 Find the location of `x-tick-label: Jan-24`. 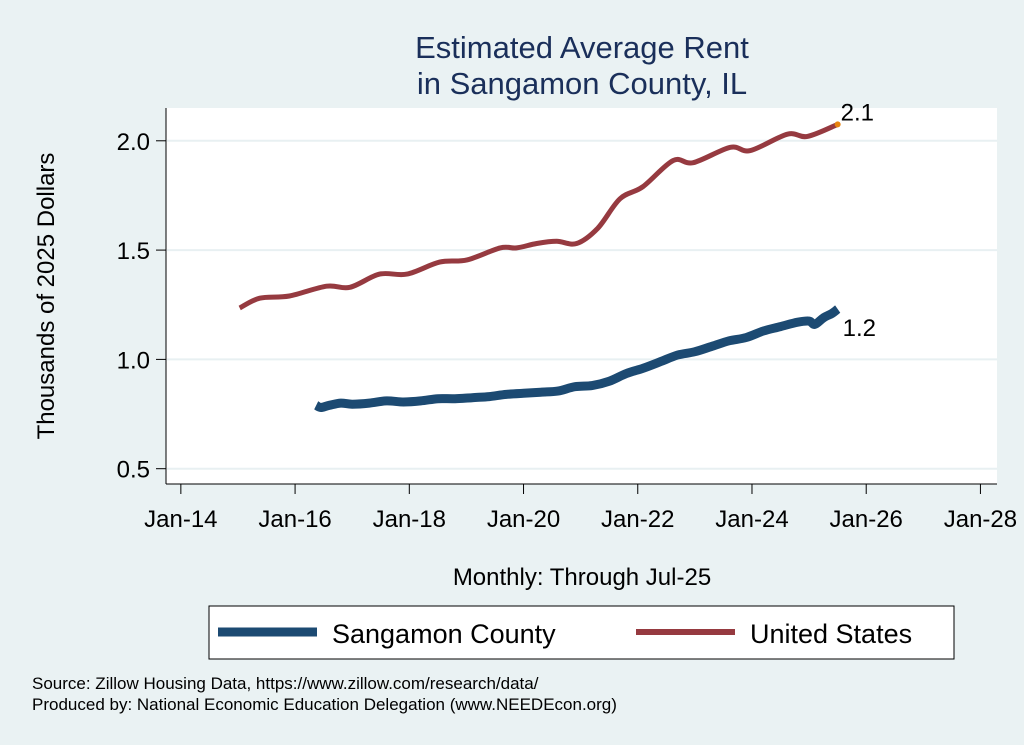

x-tick-label: Jan-24 is located at coordinates (751, 519).